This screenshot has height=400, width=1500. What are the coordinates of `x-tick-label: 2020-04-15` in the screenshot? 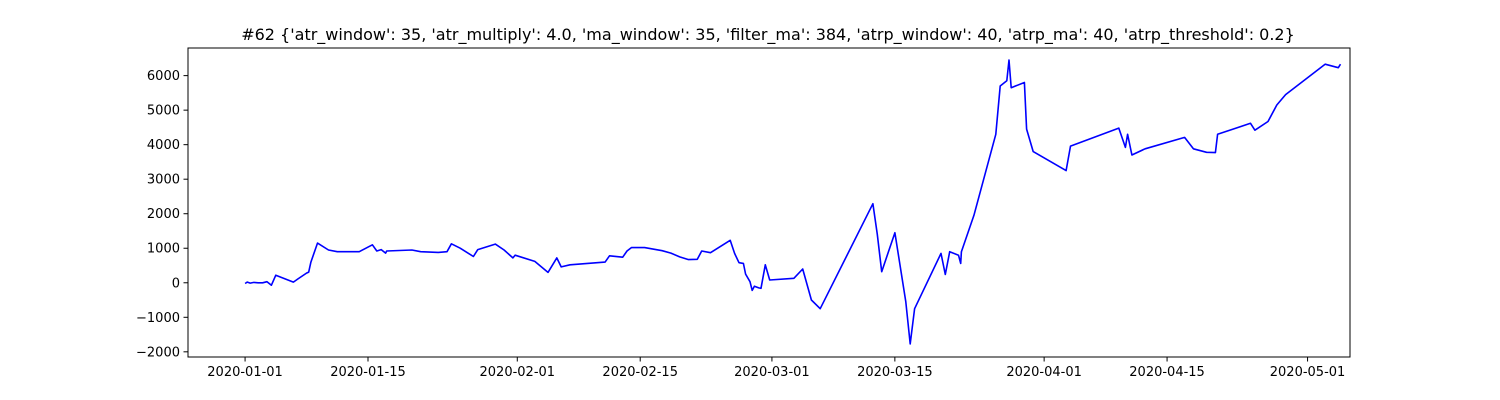 It's located at (1167, 372).